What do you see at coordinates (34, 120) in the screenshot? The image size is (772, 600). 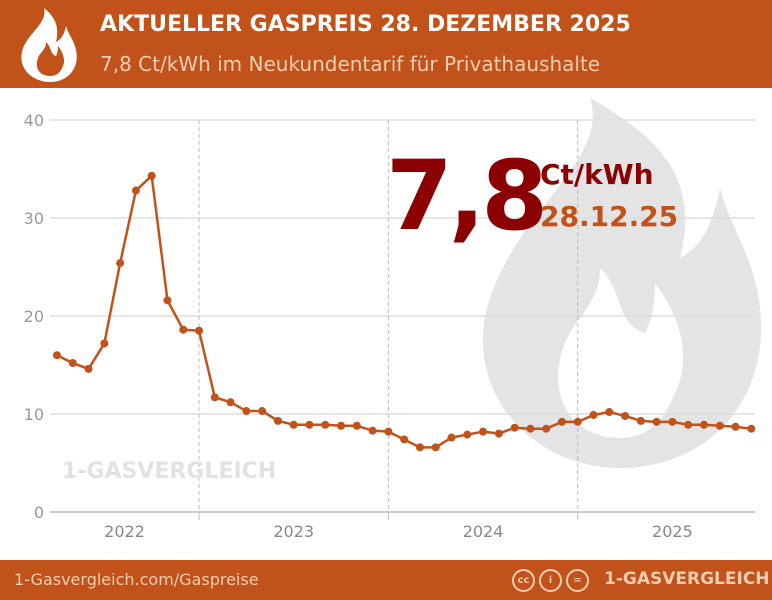 I see `y-tick-label: 40` at bounding box center [34, 120].